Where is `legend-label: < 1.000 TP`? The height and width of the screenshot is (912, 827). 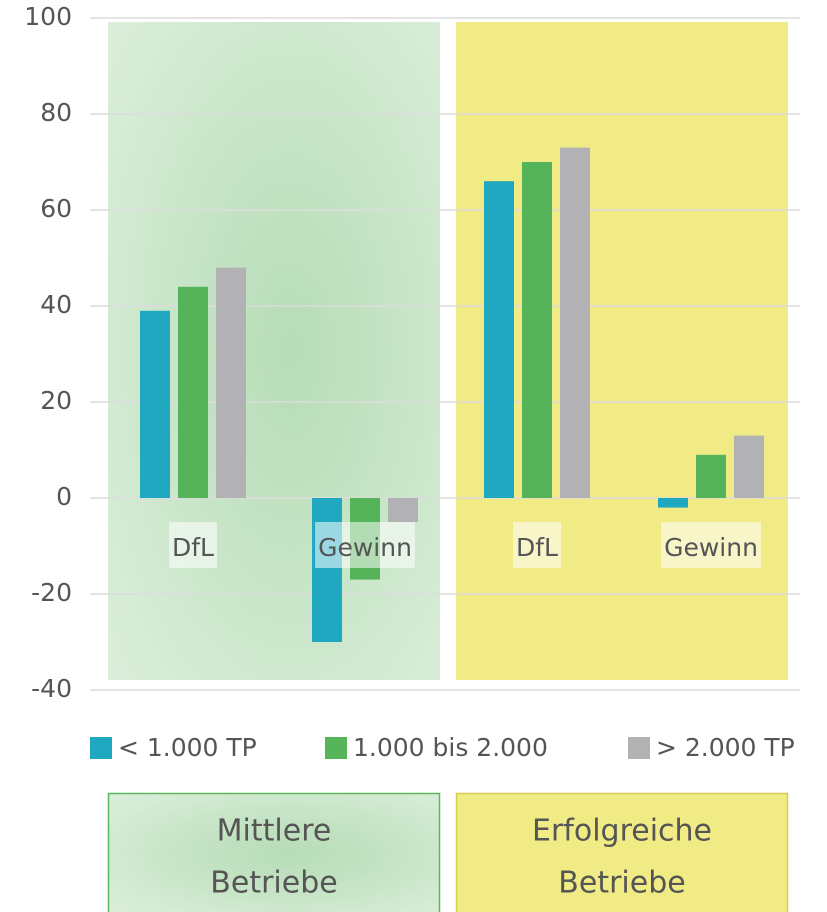
legend-label: < 1.000 TP is located at coordinates (187, 747).